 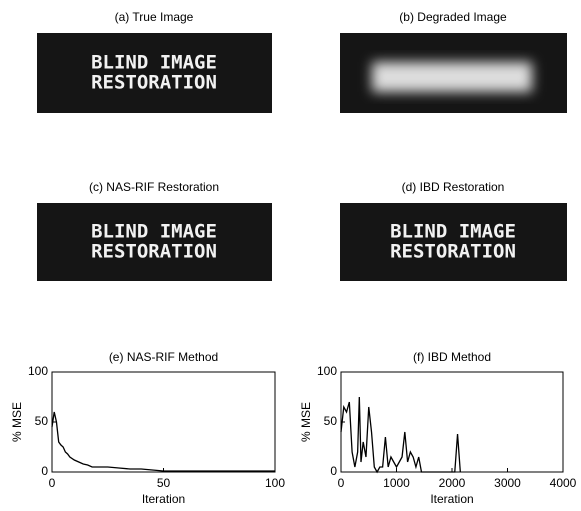 I want to click on image-true, so click(x=154, y=73).